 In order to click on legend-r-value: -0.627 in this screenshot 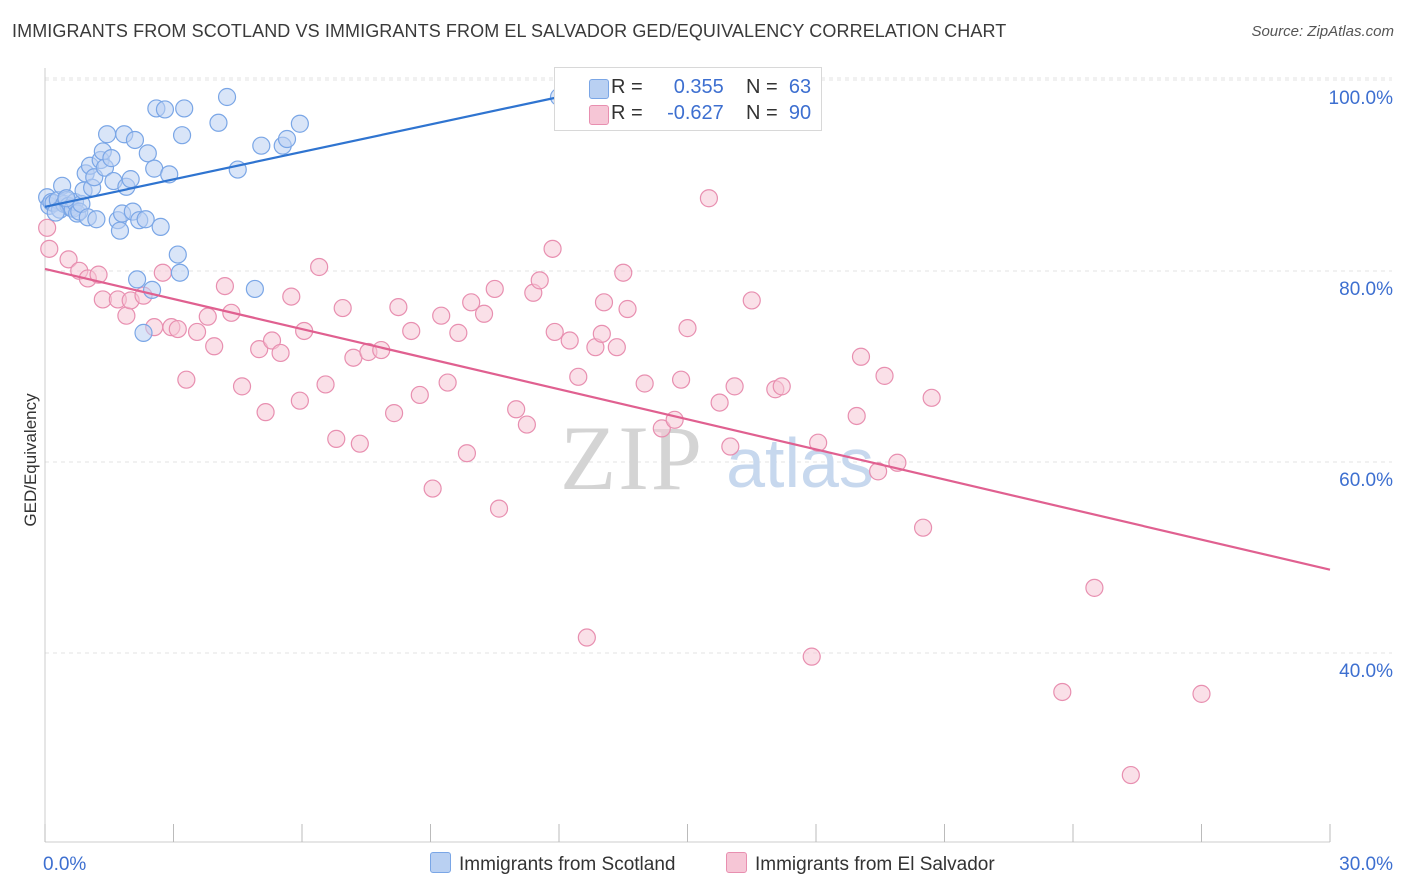, I will do `click(695, 113)`.